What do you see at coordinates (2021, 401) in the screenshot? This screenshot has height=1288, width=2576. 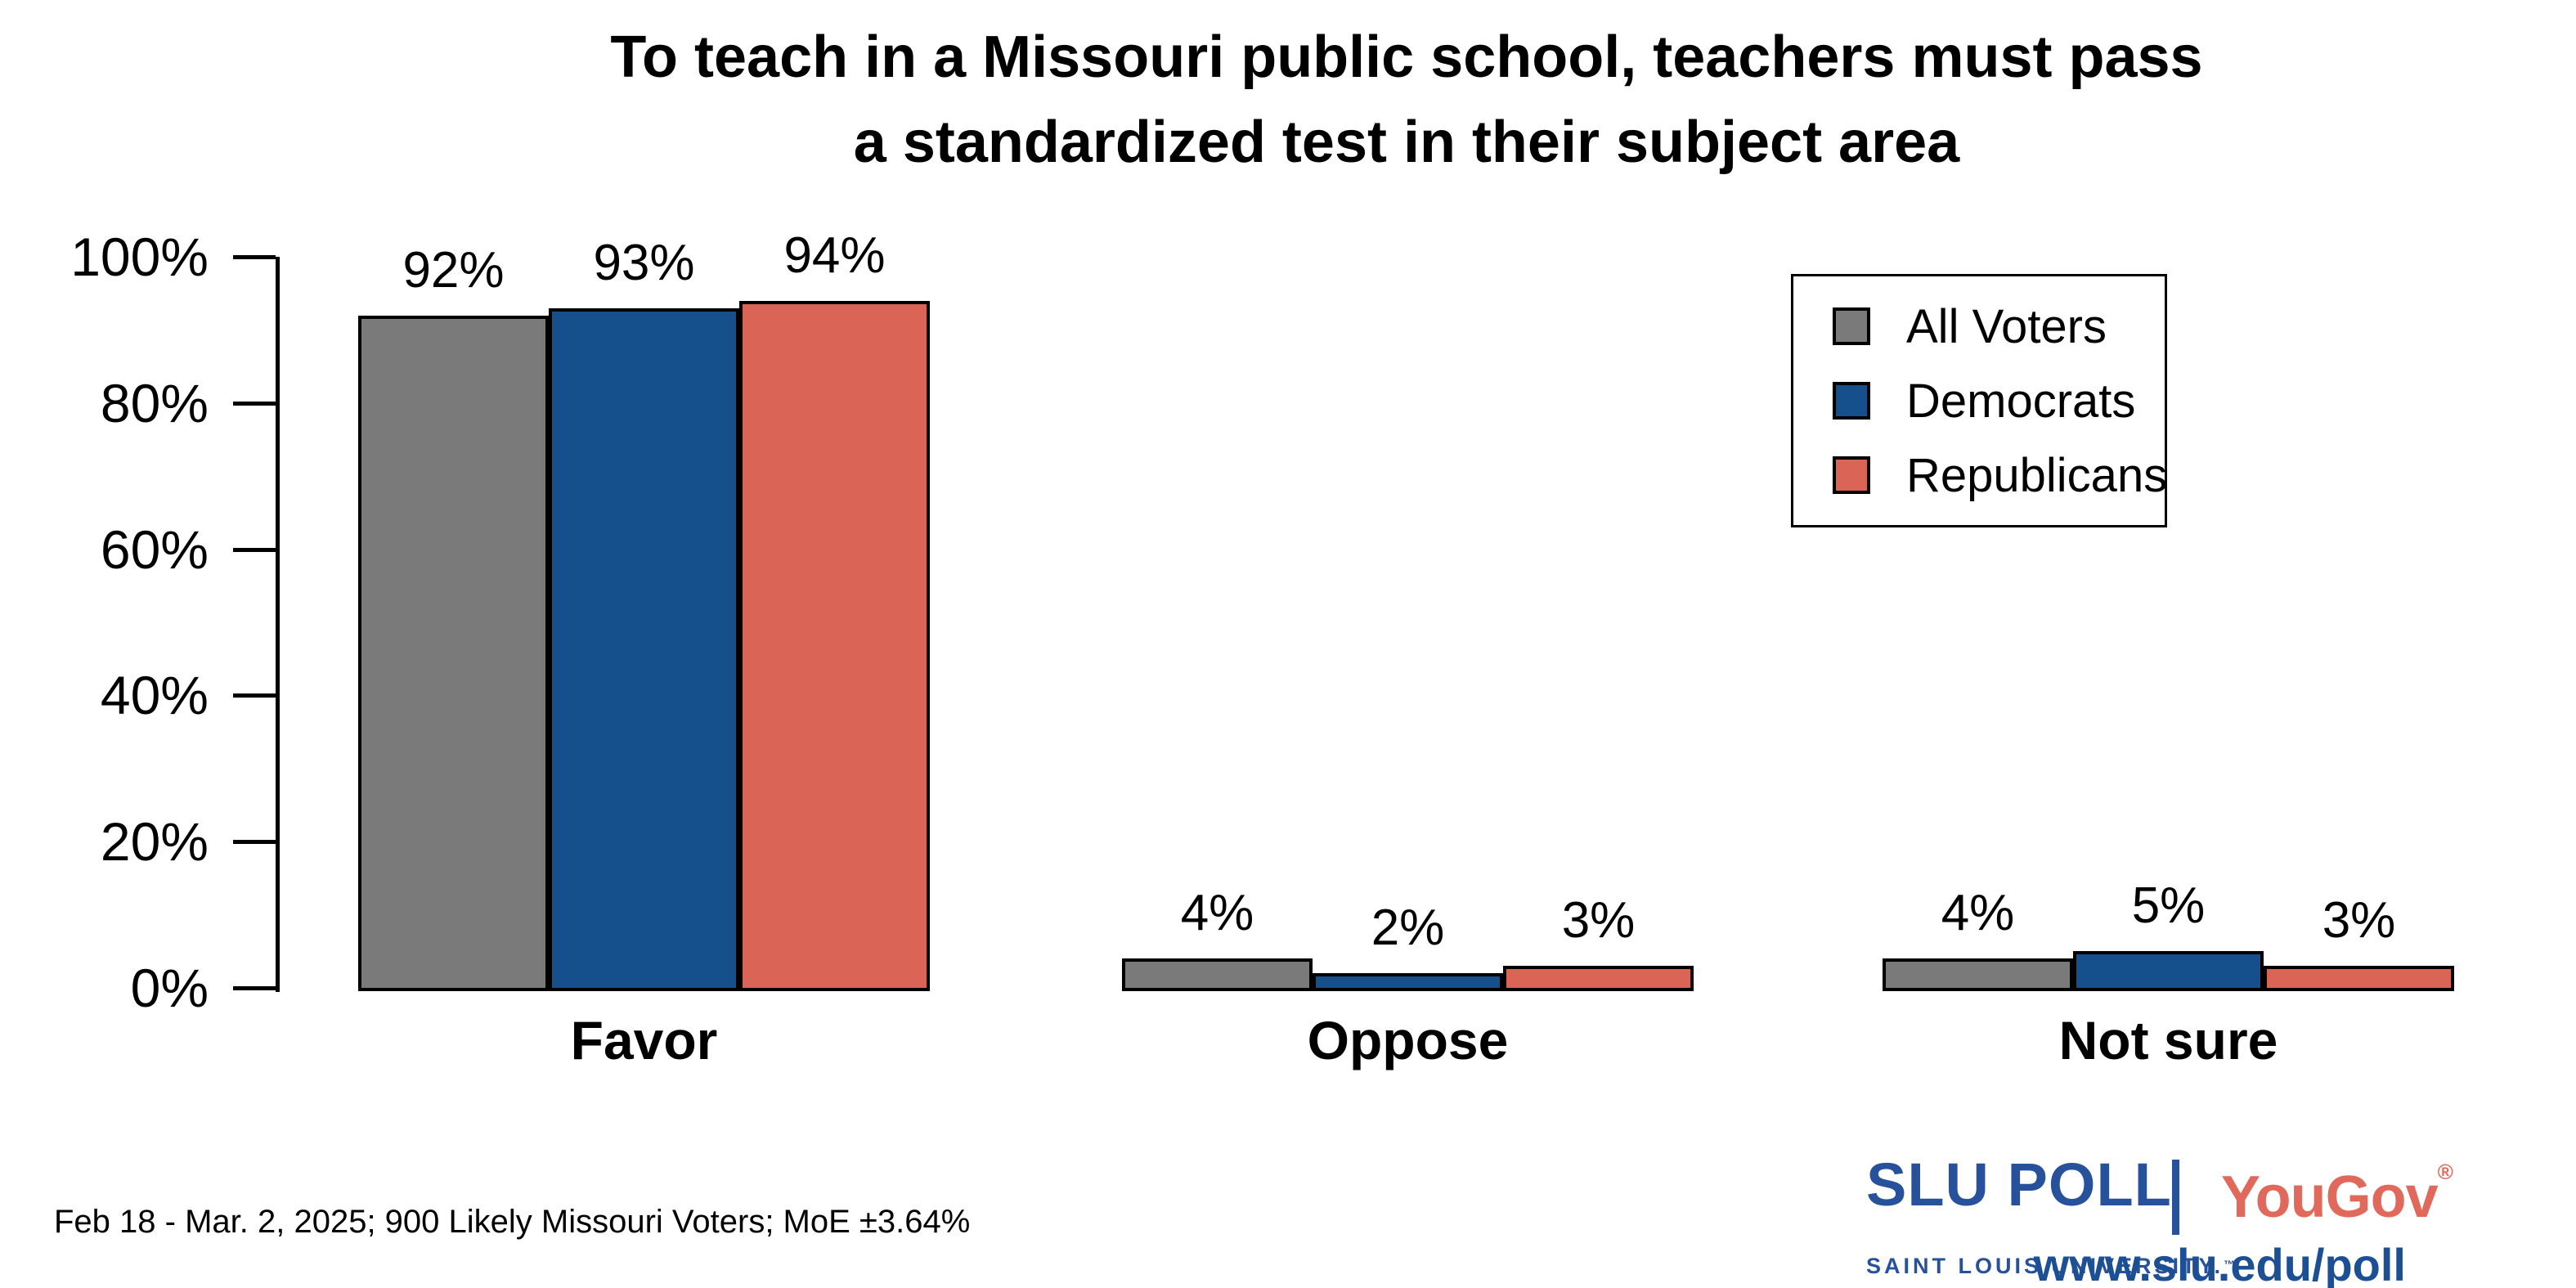 I see `legend-label: Democrats` at bounding box center [2021, 401].